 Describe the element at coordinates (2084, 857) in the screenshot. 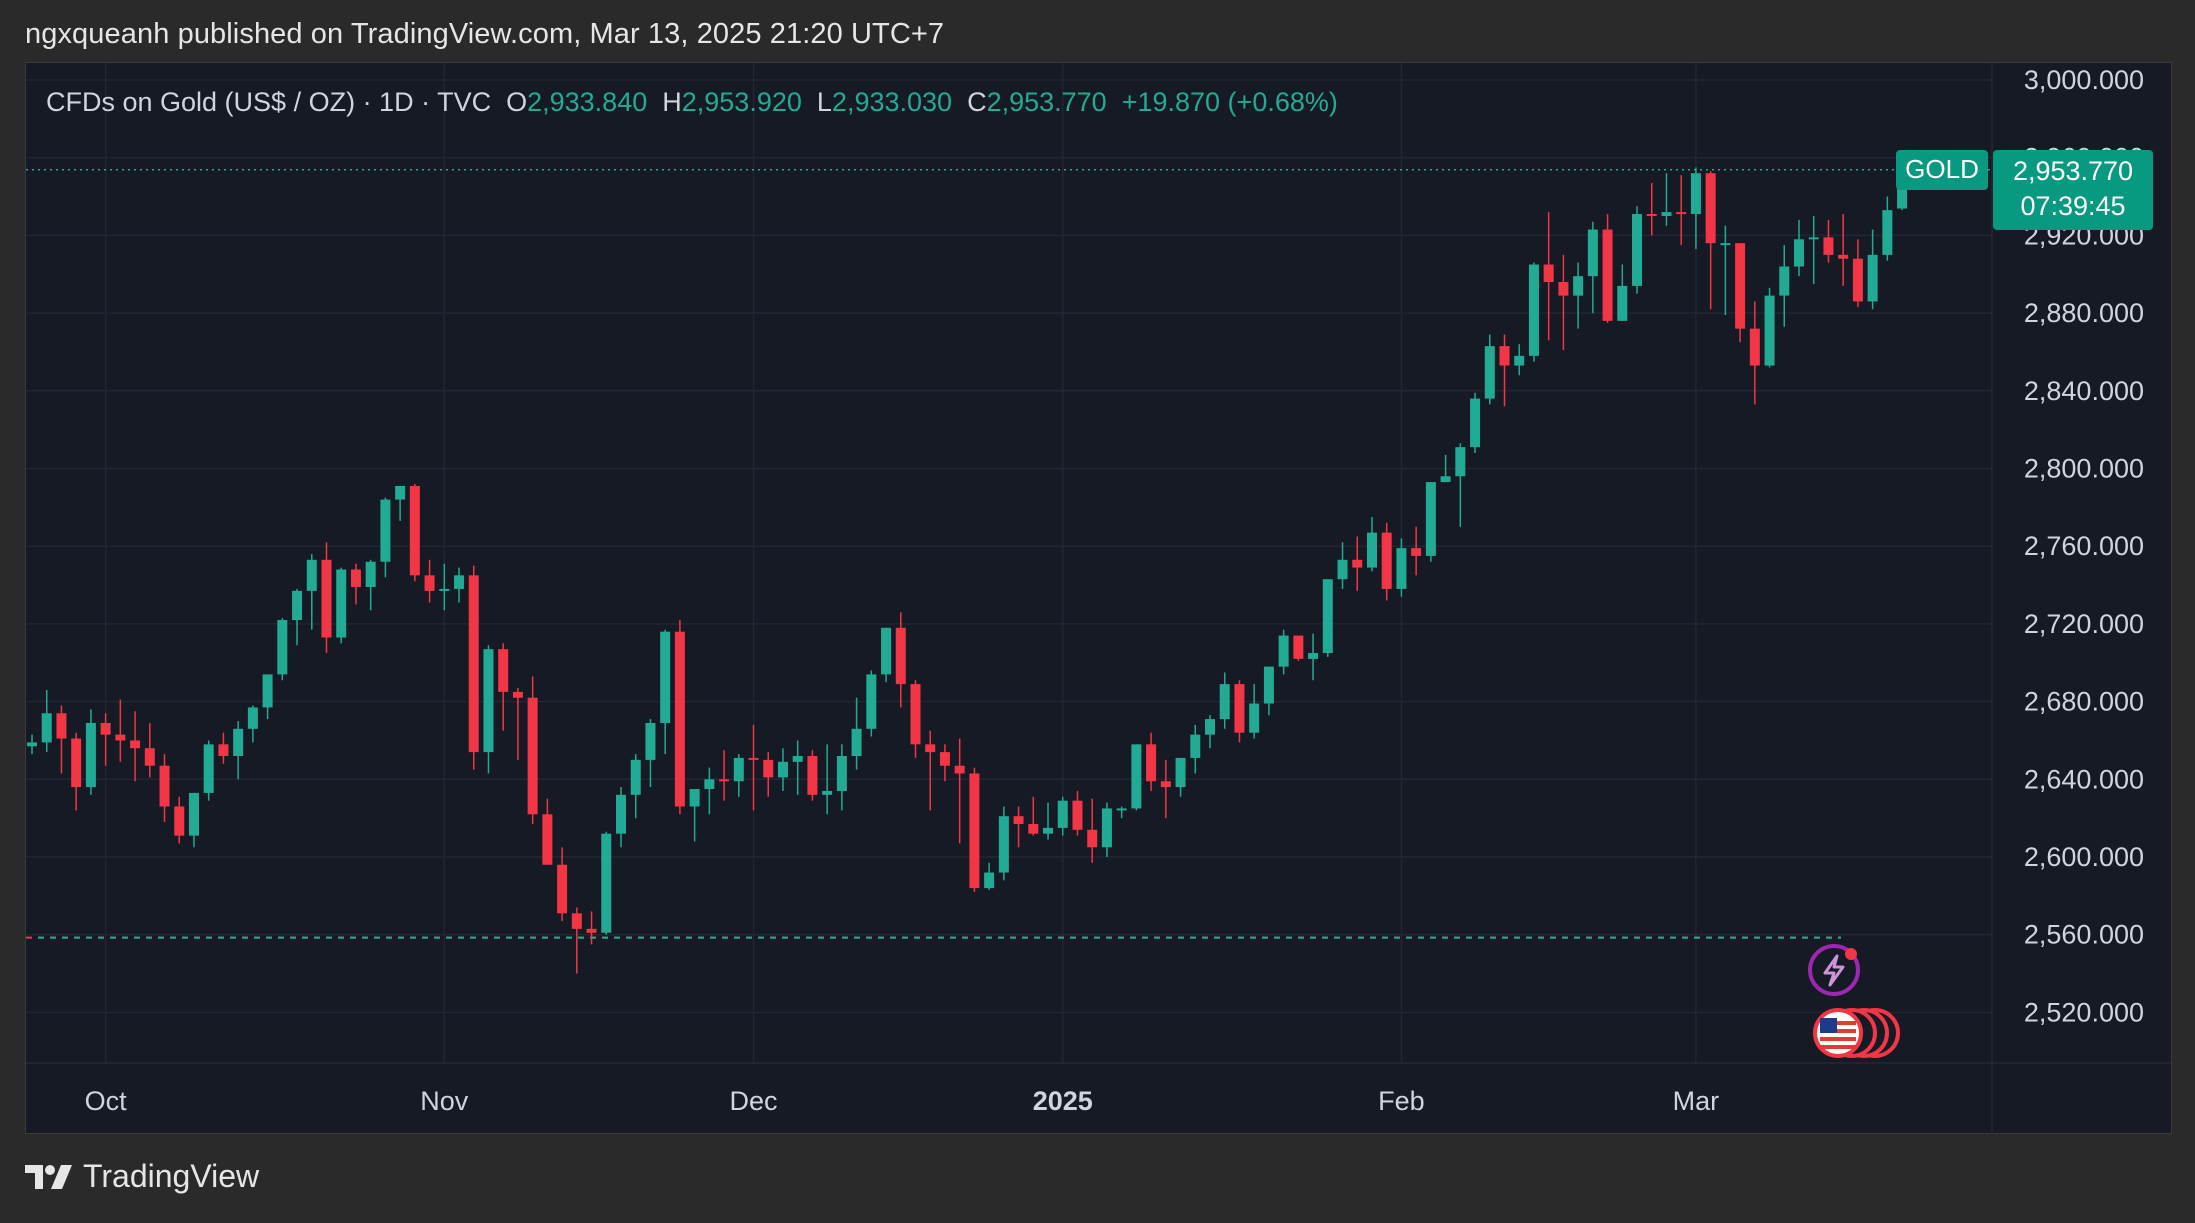

I see `y-tick-label: 2,600.000` at that location.